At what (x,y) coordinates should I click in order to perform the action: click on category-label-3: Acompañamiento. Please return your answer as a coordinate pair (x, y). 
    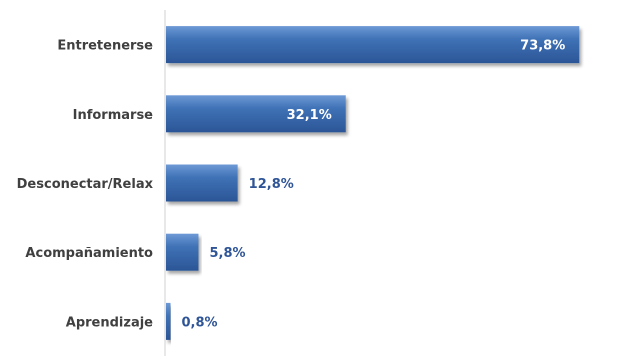
    Looking at the image, I should click on (89, 253).